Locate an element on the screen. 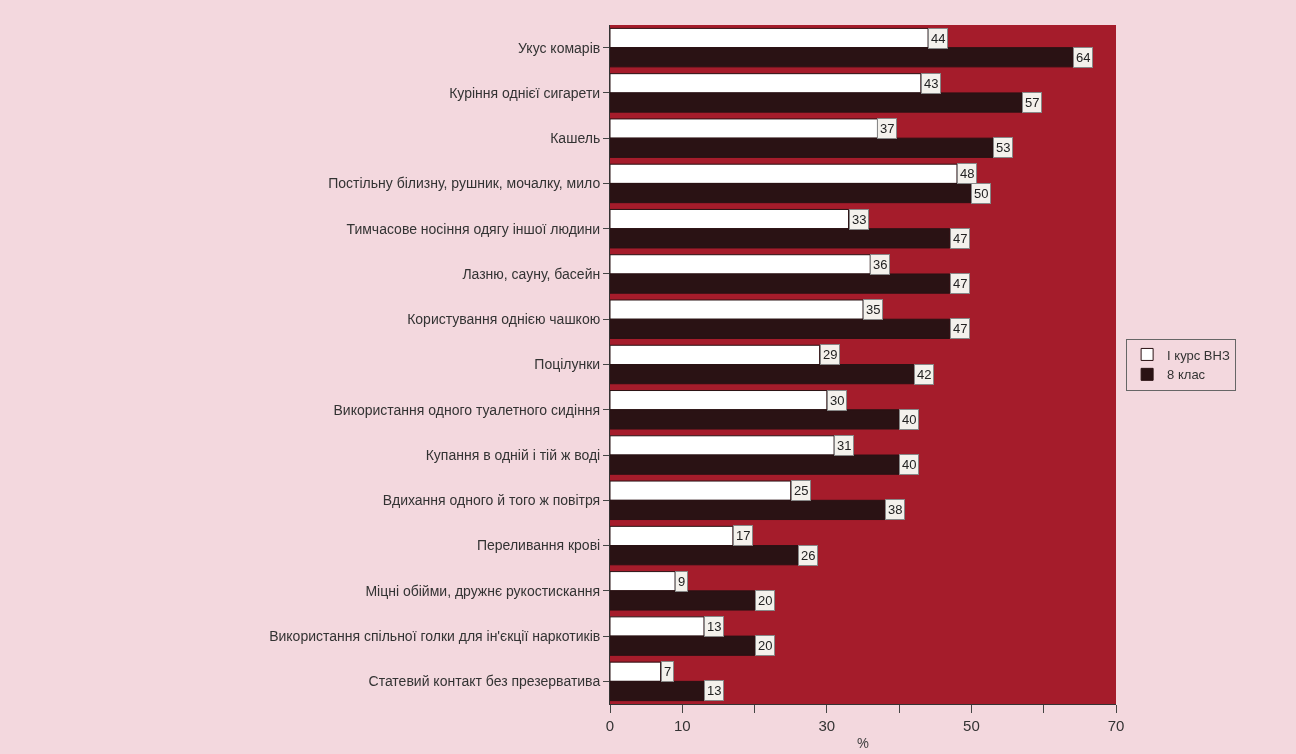  data-label: 26 is located at coordinates (808, 555).